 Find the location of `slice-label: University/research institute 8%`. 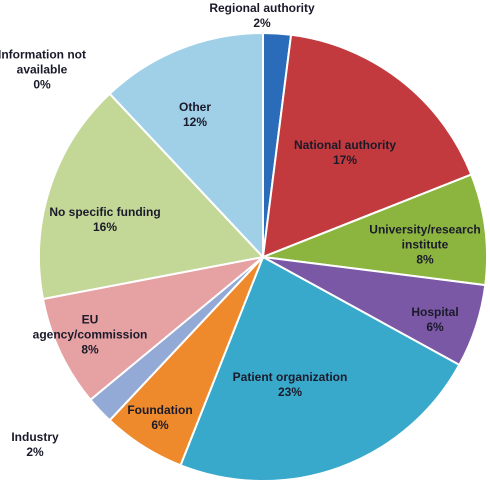

slice-label: University/research institute 8% is located at coordinates (425, 245).